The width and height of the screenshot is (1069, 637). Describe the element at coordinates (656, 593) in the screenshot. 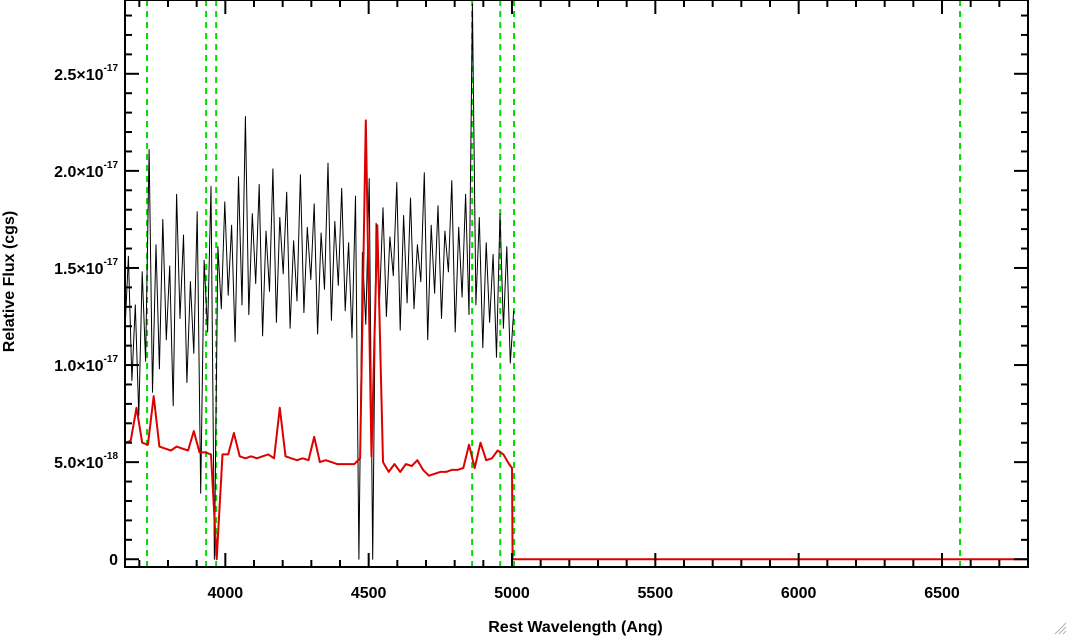

I see `x-tick-label: 5500` at that location.